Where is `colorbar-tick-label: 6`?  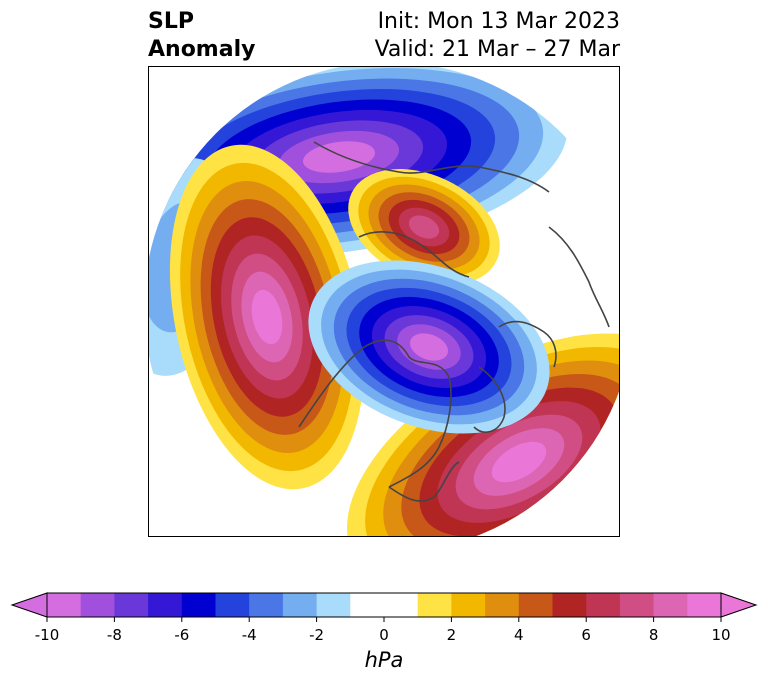
colorbar-tick-label: 6 is located at coordinates (586, 635).